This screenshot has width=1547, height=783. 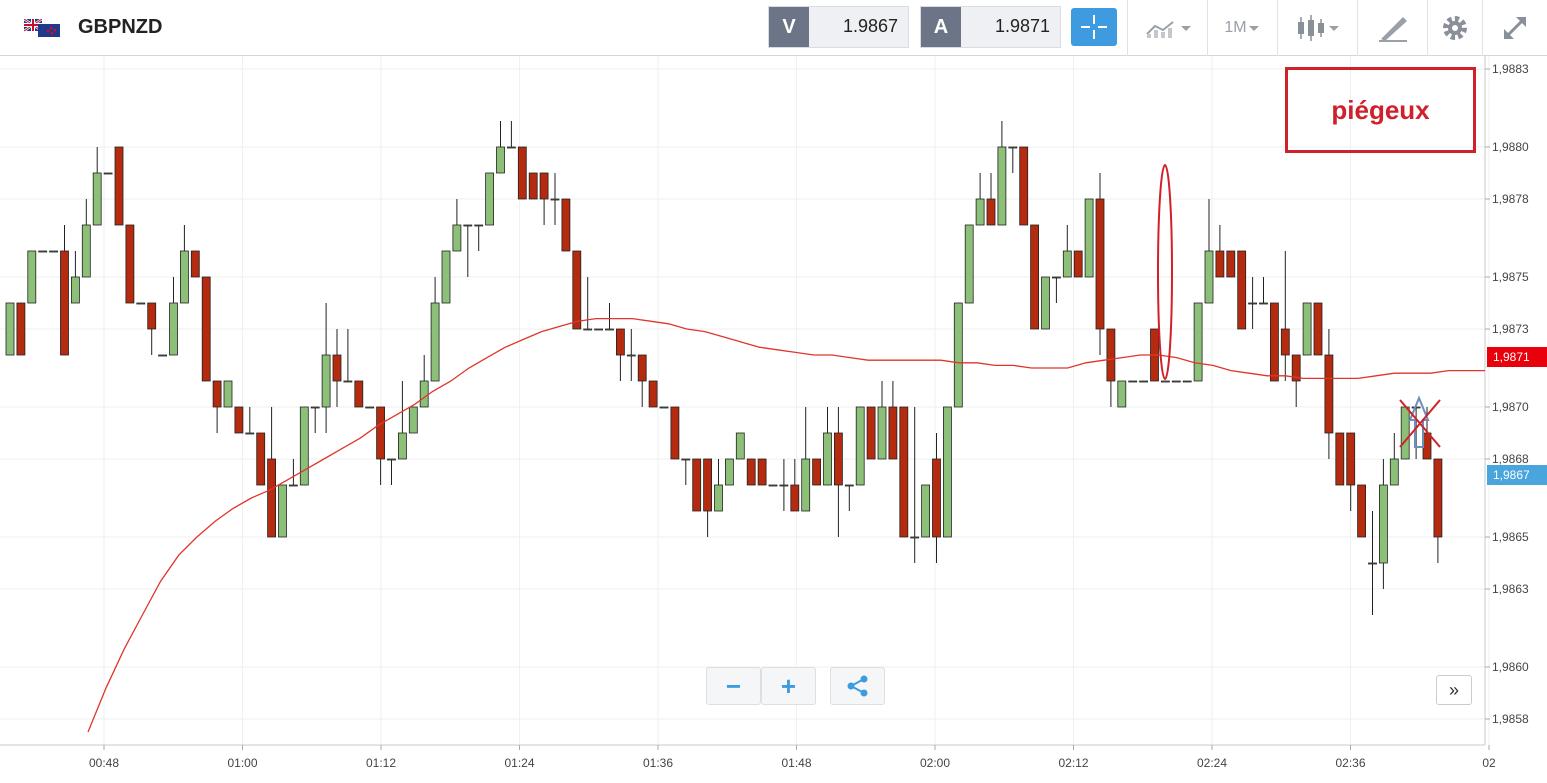 I want to click on share-icon, so click(x=857, y=686).